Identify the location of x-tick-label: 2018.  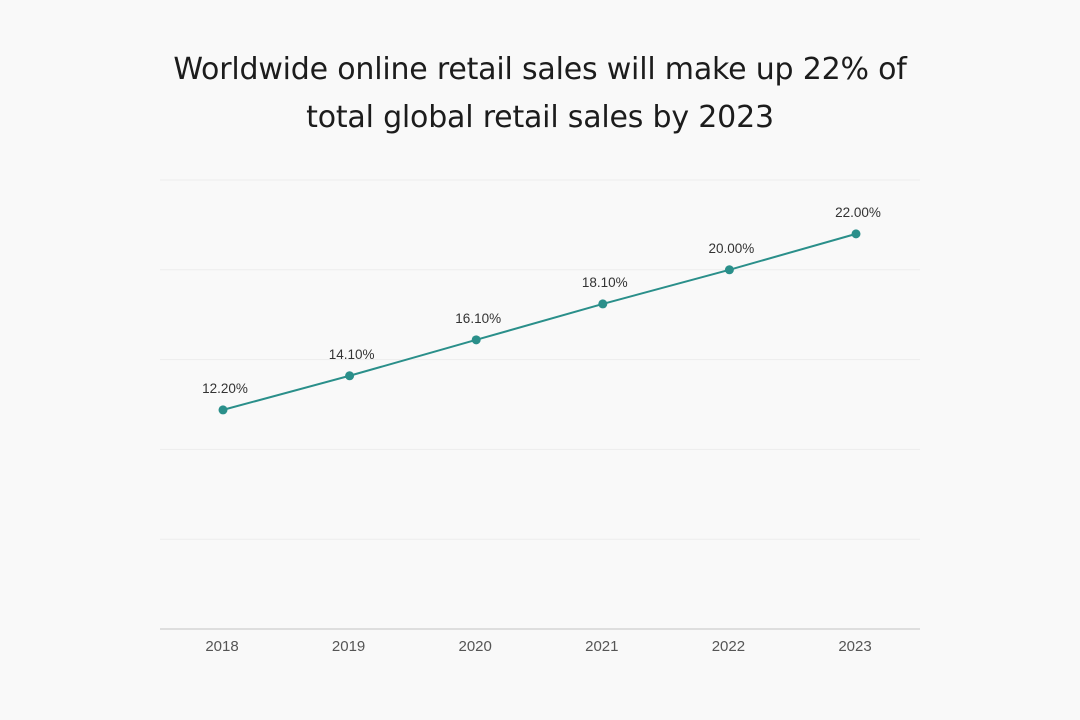
(221, 646).